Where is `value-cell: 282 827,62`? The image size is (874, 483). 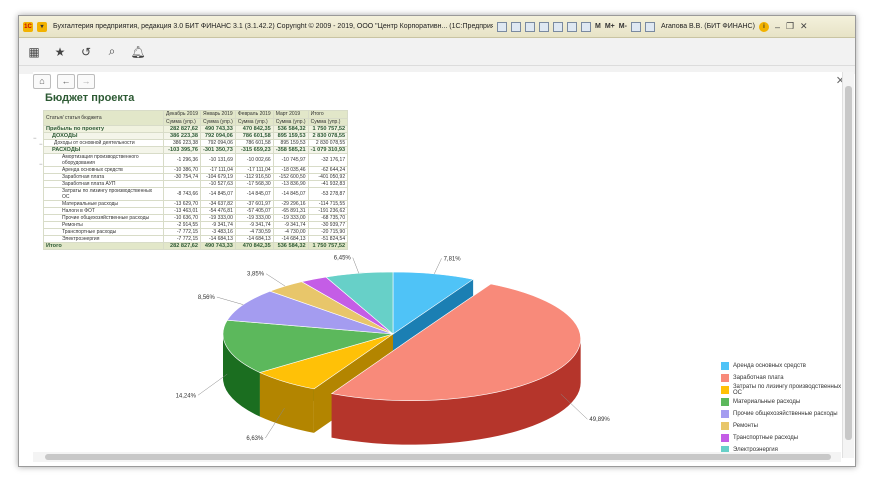
value-cell: 282 827,62 is located at coordinates (182, 129).